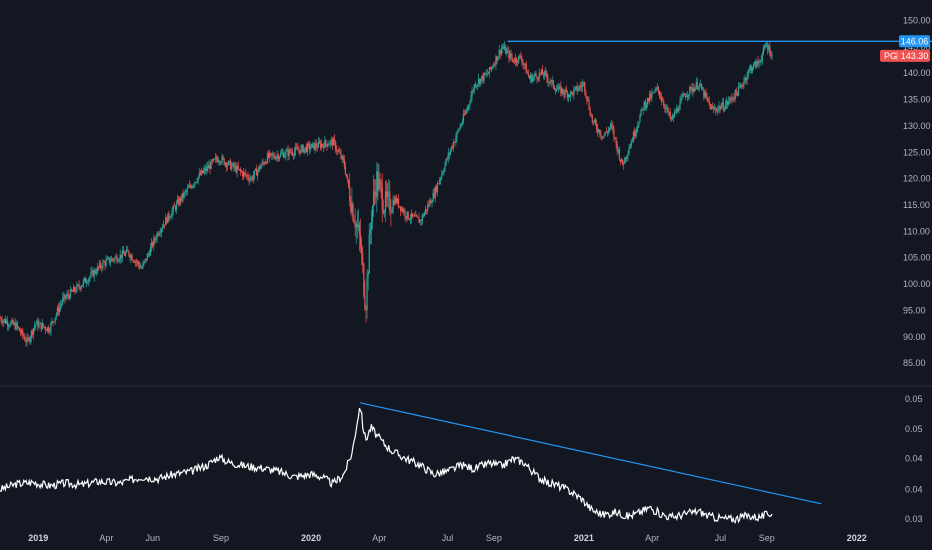  I want to click on price-tick-label: 85.00, so click(914, 363).